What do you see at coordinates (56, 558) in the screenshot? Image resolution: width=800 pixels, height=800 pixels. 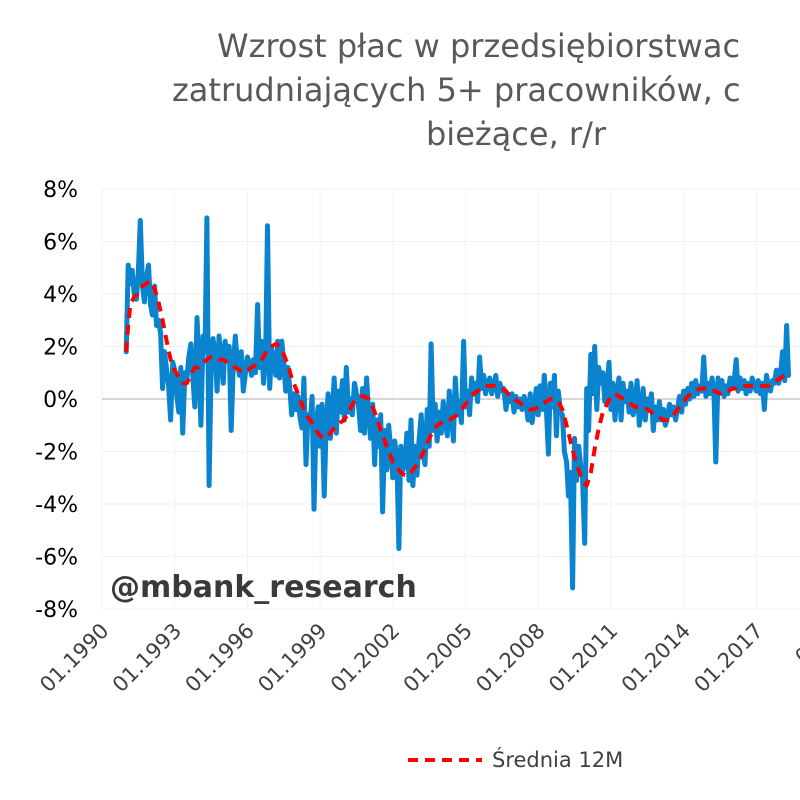 I see `y-tick-label: -6%` at bounding box center [56, 558].